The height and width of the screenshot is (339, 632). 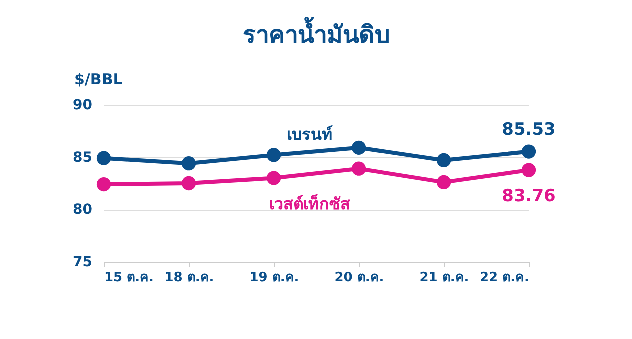 I want to click on data-label: 83.76, so click(x=529, y=196).